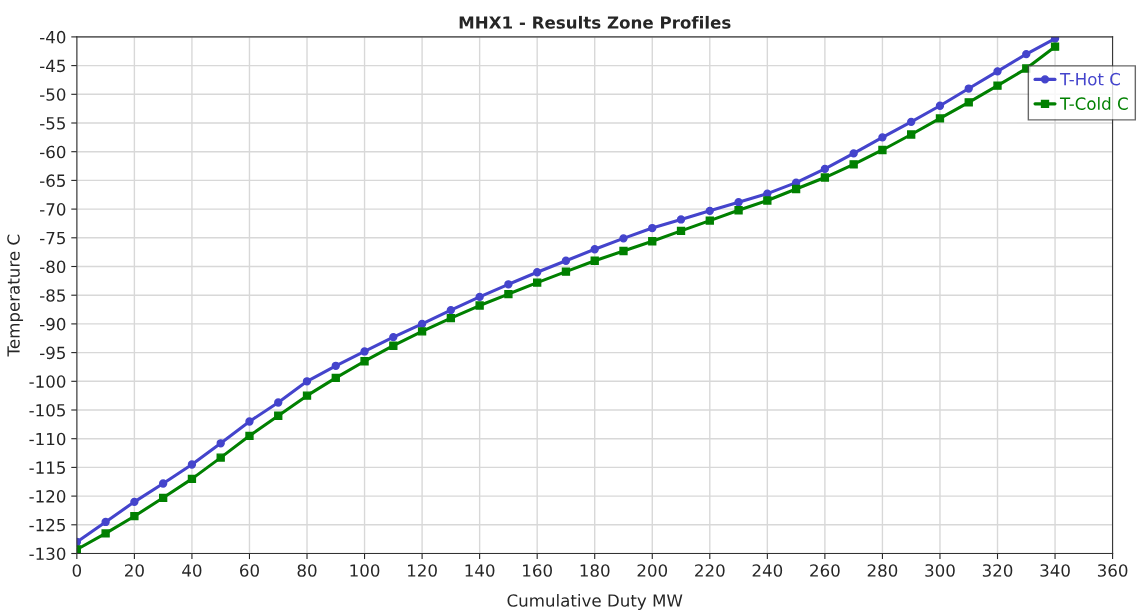 This screenshot has width=1147, height=615. Describe the element at coordinates (52, 353) in the screenshot. I see `y-tick-label: -95` at that location.